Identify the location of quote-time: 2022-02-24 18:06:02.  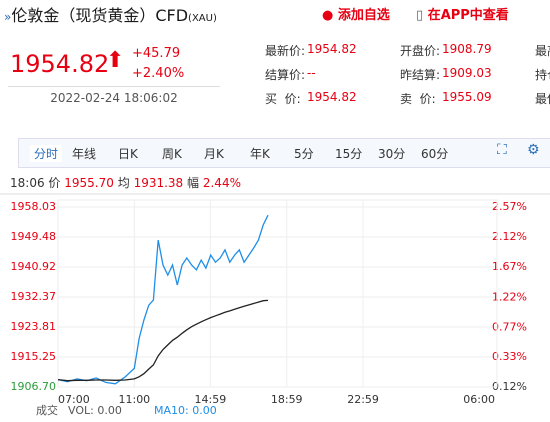
(114, 95).